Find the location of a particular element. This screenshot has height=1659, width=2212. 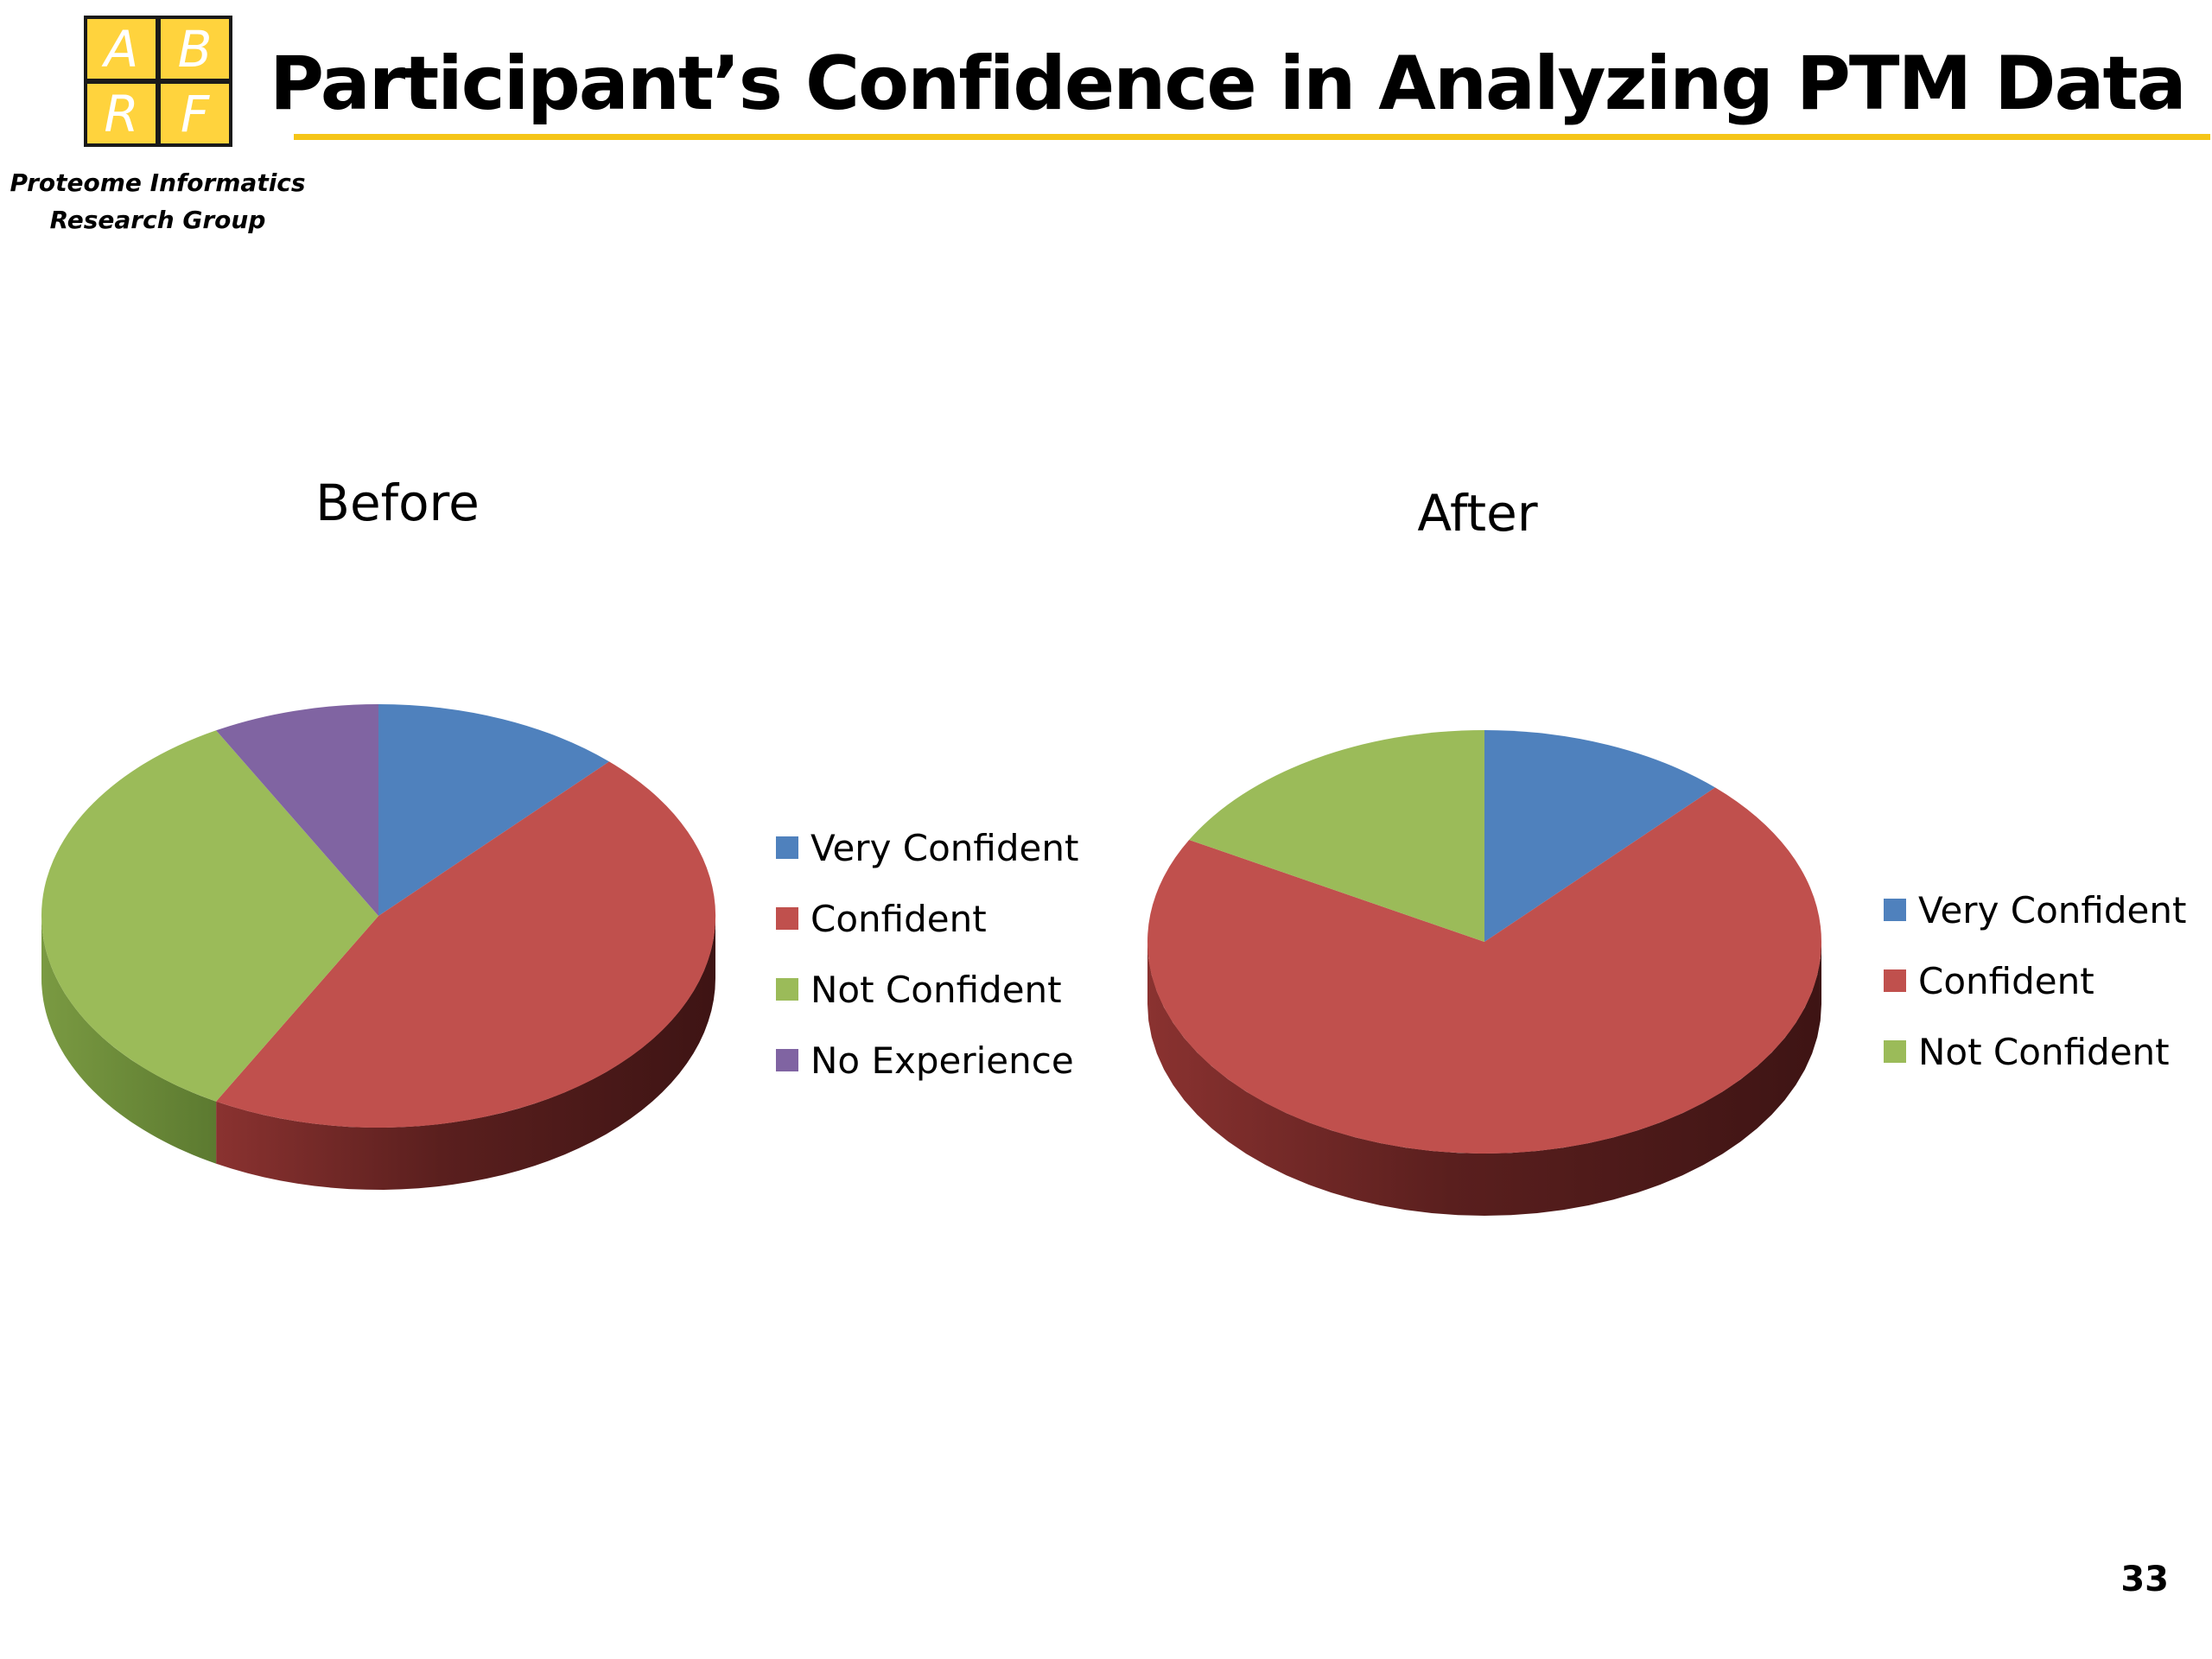

before-legend-label-not-confident: Not Confident is located at coordinates (936, 990).